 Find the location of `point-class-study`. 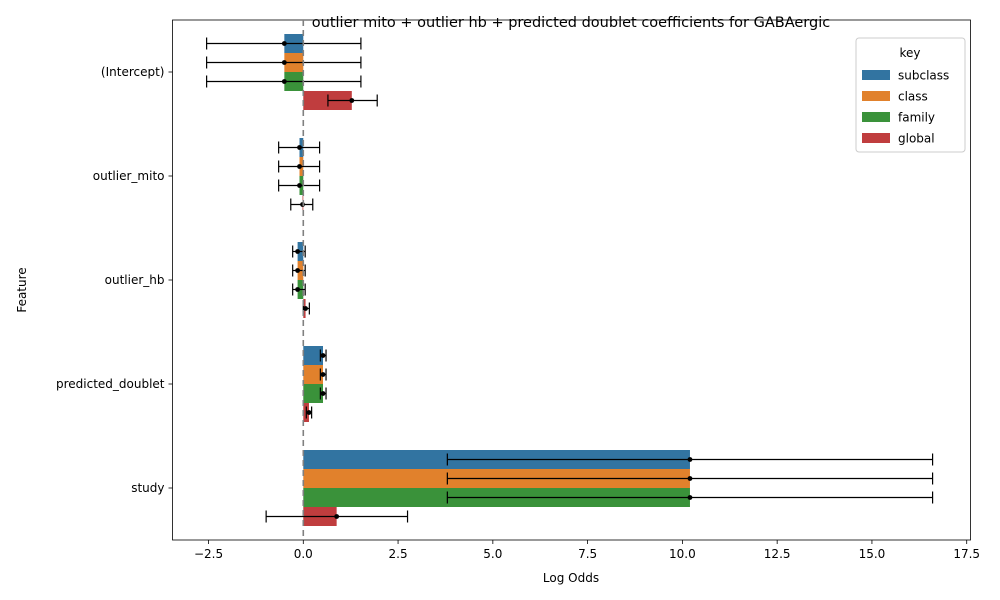

point-class-study is located at coordinates (690, 478).